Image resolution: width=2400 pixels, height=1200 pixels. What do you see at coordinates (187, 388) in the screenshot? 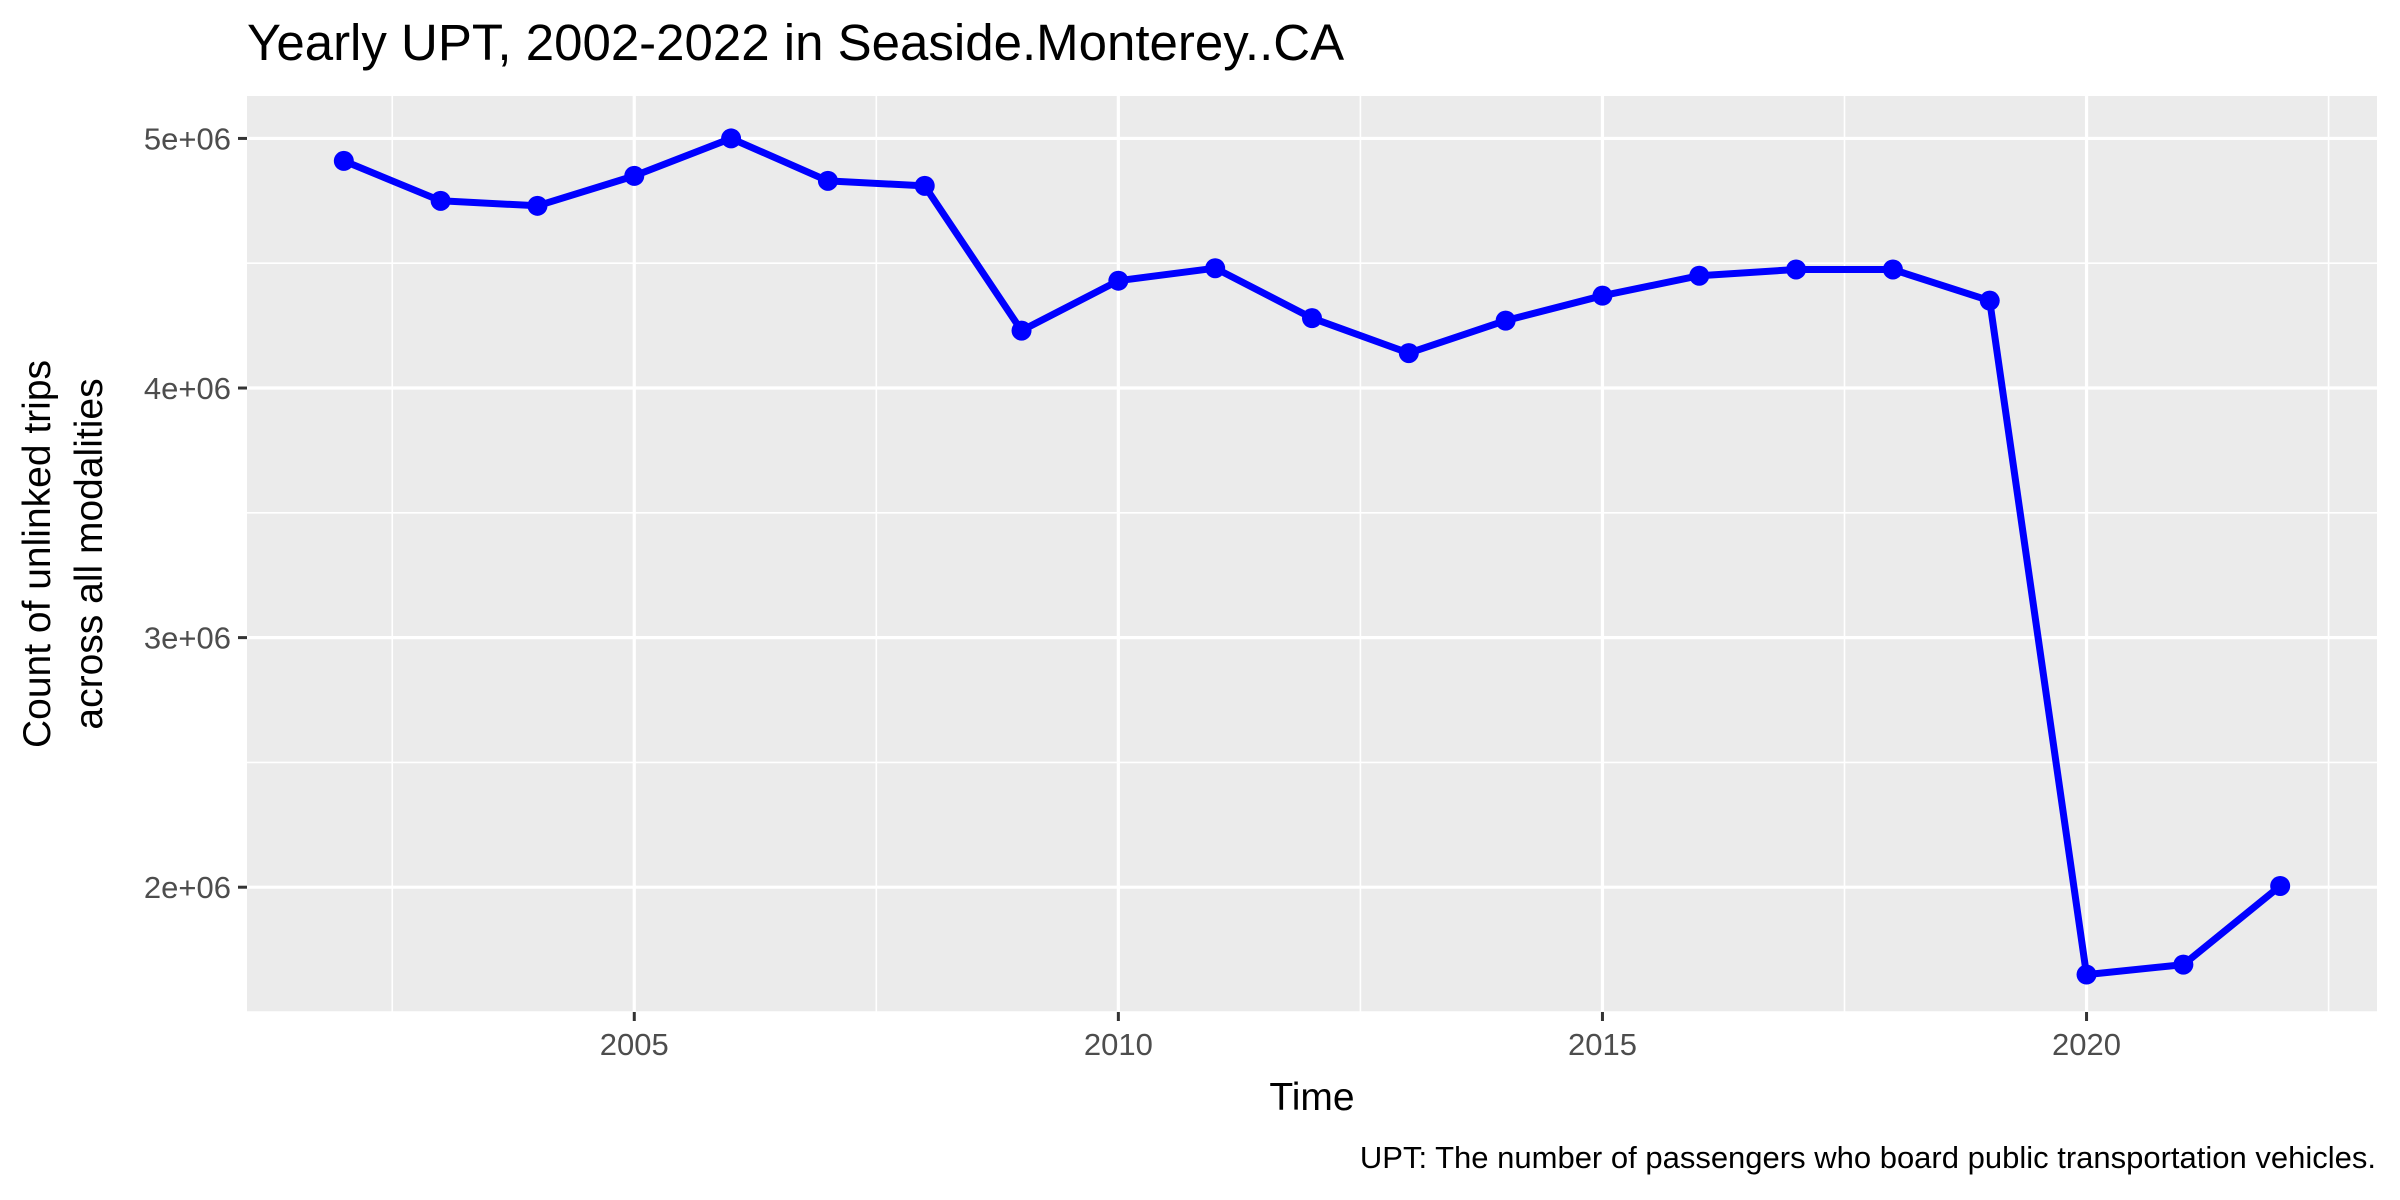
I see `y-tick-label: 4e+06` at bounding box center [187, 388].